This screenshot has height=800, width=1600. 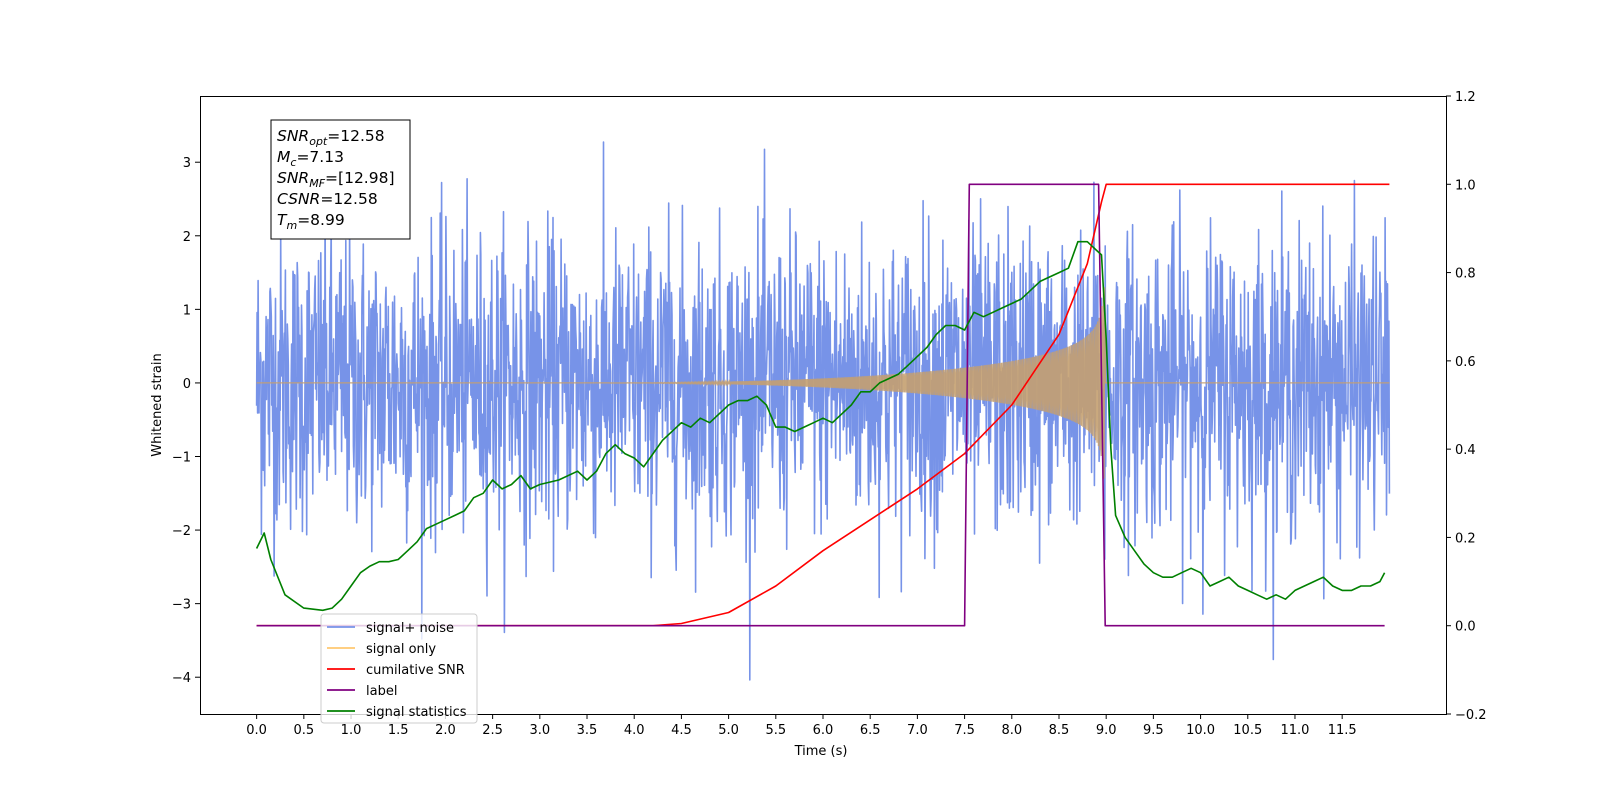 I want to click on x-axis-label: Time (s), so click(x=821, y=751).